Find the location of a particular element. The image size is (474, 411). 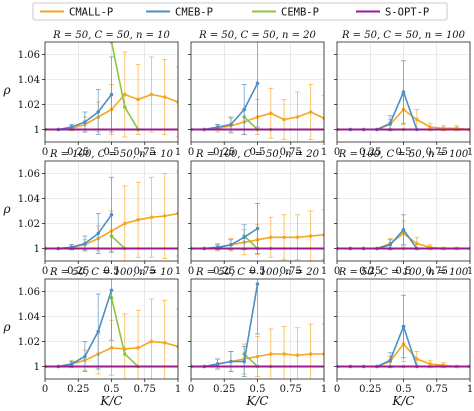

panel-3: R = 50, C = 50, n = 100 0 0.25 0.5 0.75 1 is located at coordinates (403, 94).